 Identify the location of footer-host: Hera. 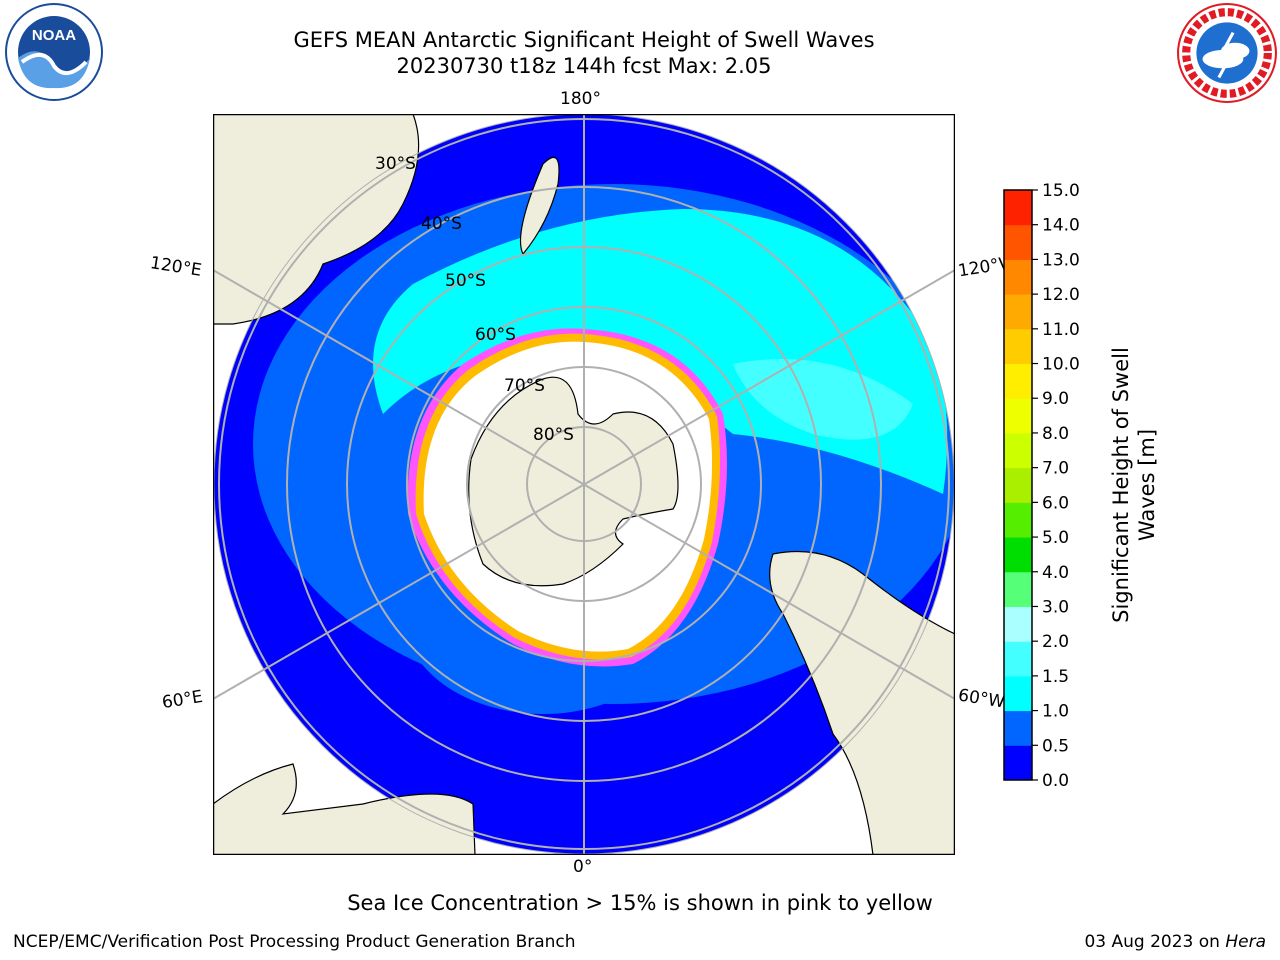
(1245, 942).